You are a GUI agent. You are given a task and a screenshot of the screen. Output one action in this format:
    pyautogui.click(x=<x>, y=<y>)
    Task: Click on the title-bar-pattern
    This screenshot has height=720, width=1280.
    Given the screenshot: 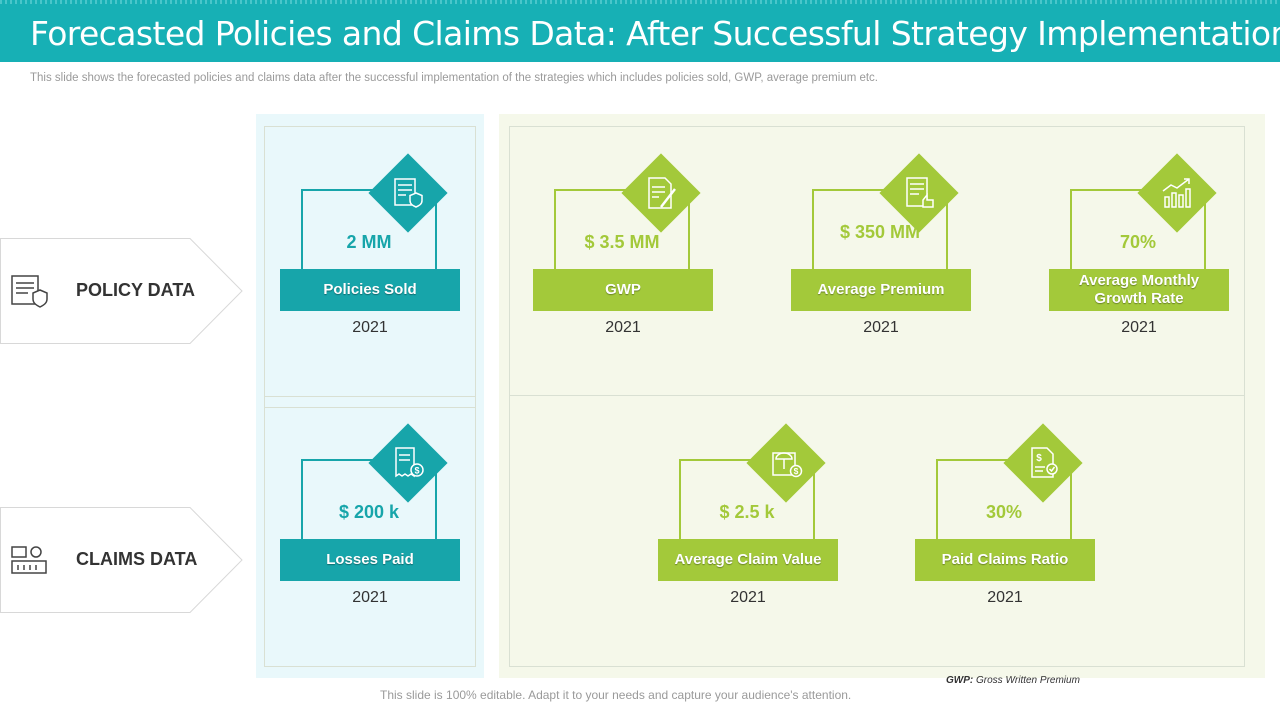 What is the action you would take?
    pyautogui.click(x=640, y=2)
    